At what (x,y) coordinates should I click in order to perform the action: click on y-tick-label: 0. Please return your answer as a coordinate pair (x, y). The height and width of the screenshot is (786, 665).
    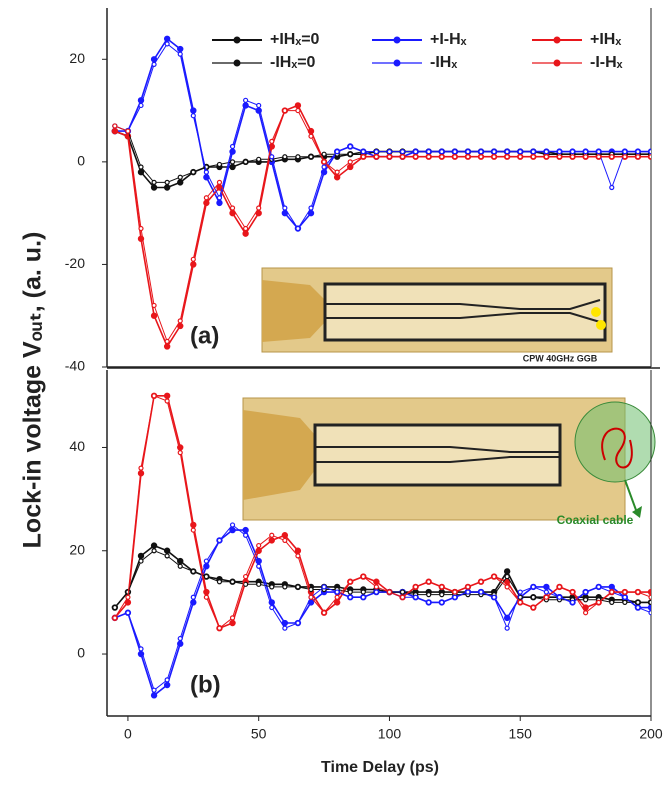
    Looking at the image, I should click on (81, 653).